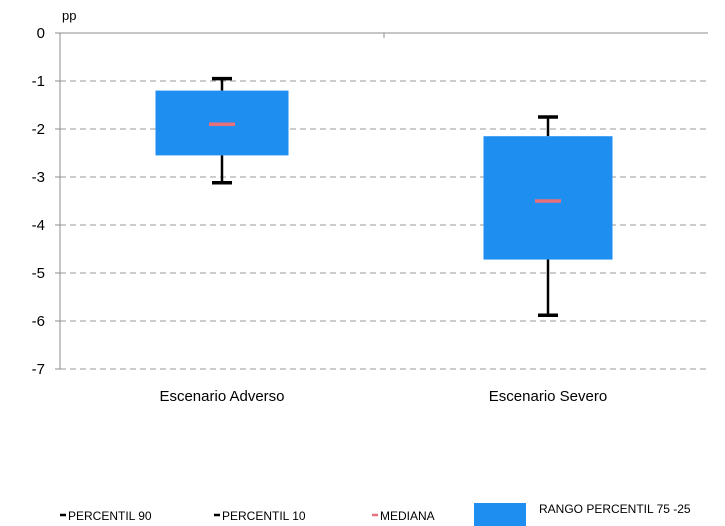 Image resolution: width=725 pixels, height=526 pixels. What do you see at coordinates (110, 516) in the screenshot?
I see `legend-label-p90: PERCENTIL 90` at bounding box center [110, 516].